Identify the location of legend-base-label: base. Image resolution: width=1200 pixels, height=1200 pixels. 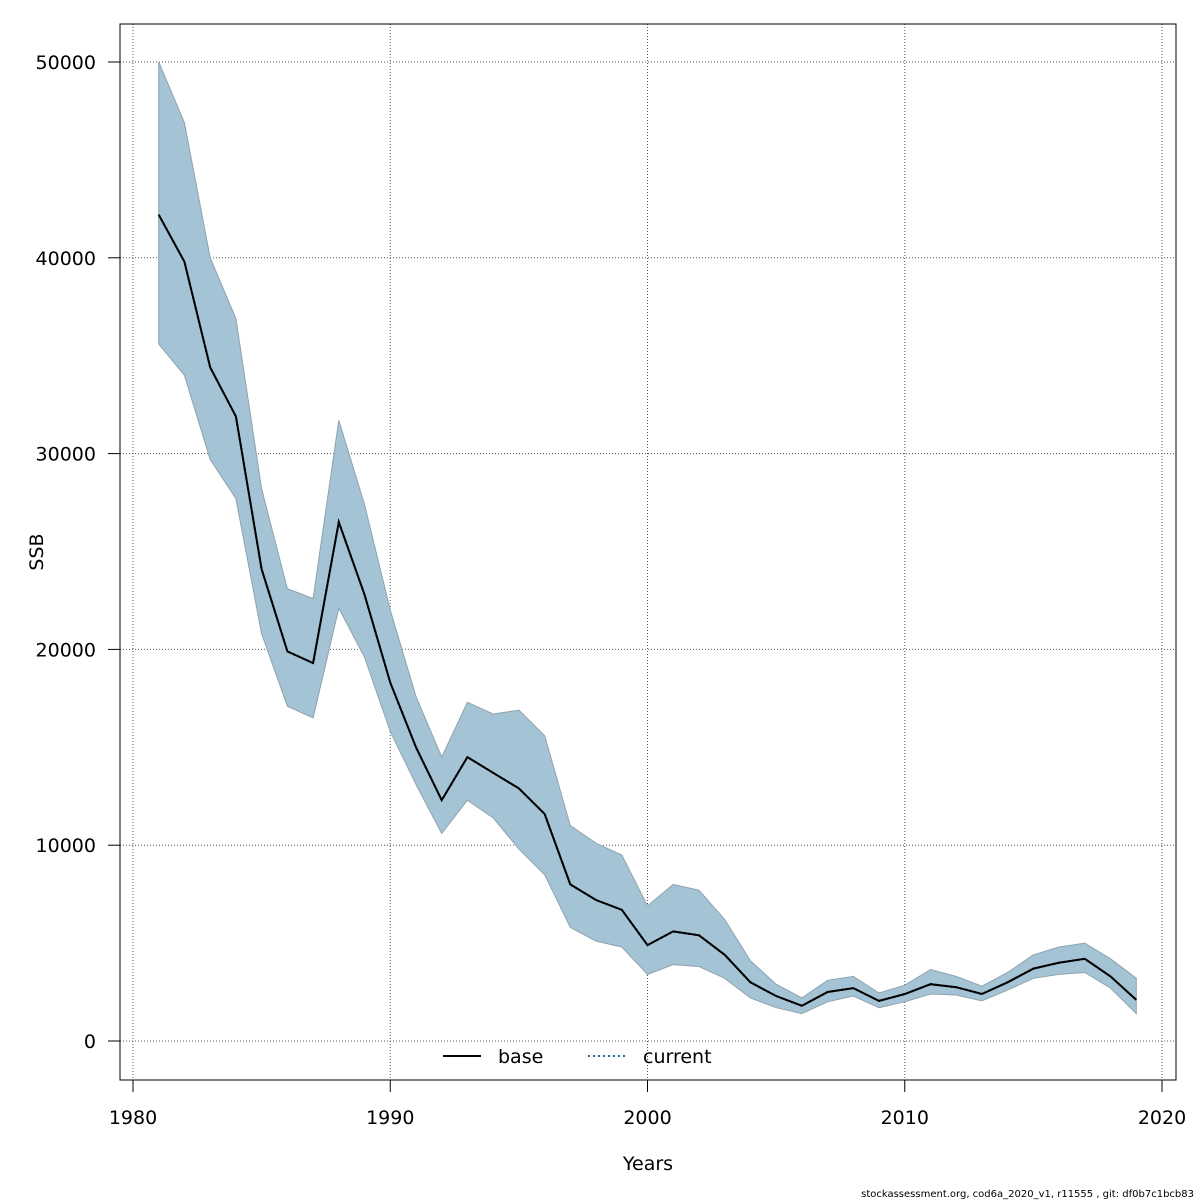
(520, 1057).